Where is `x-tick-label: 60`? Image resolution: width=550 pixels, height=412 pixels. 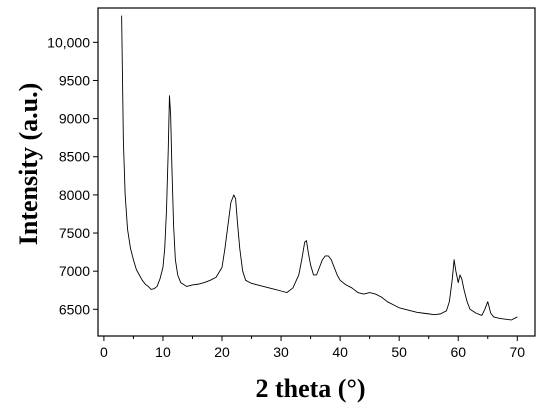 x-tick-label: 60 is located at coordinates (458, 352).